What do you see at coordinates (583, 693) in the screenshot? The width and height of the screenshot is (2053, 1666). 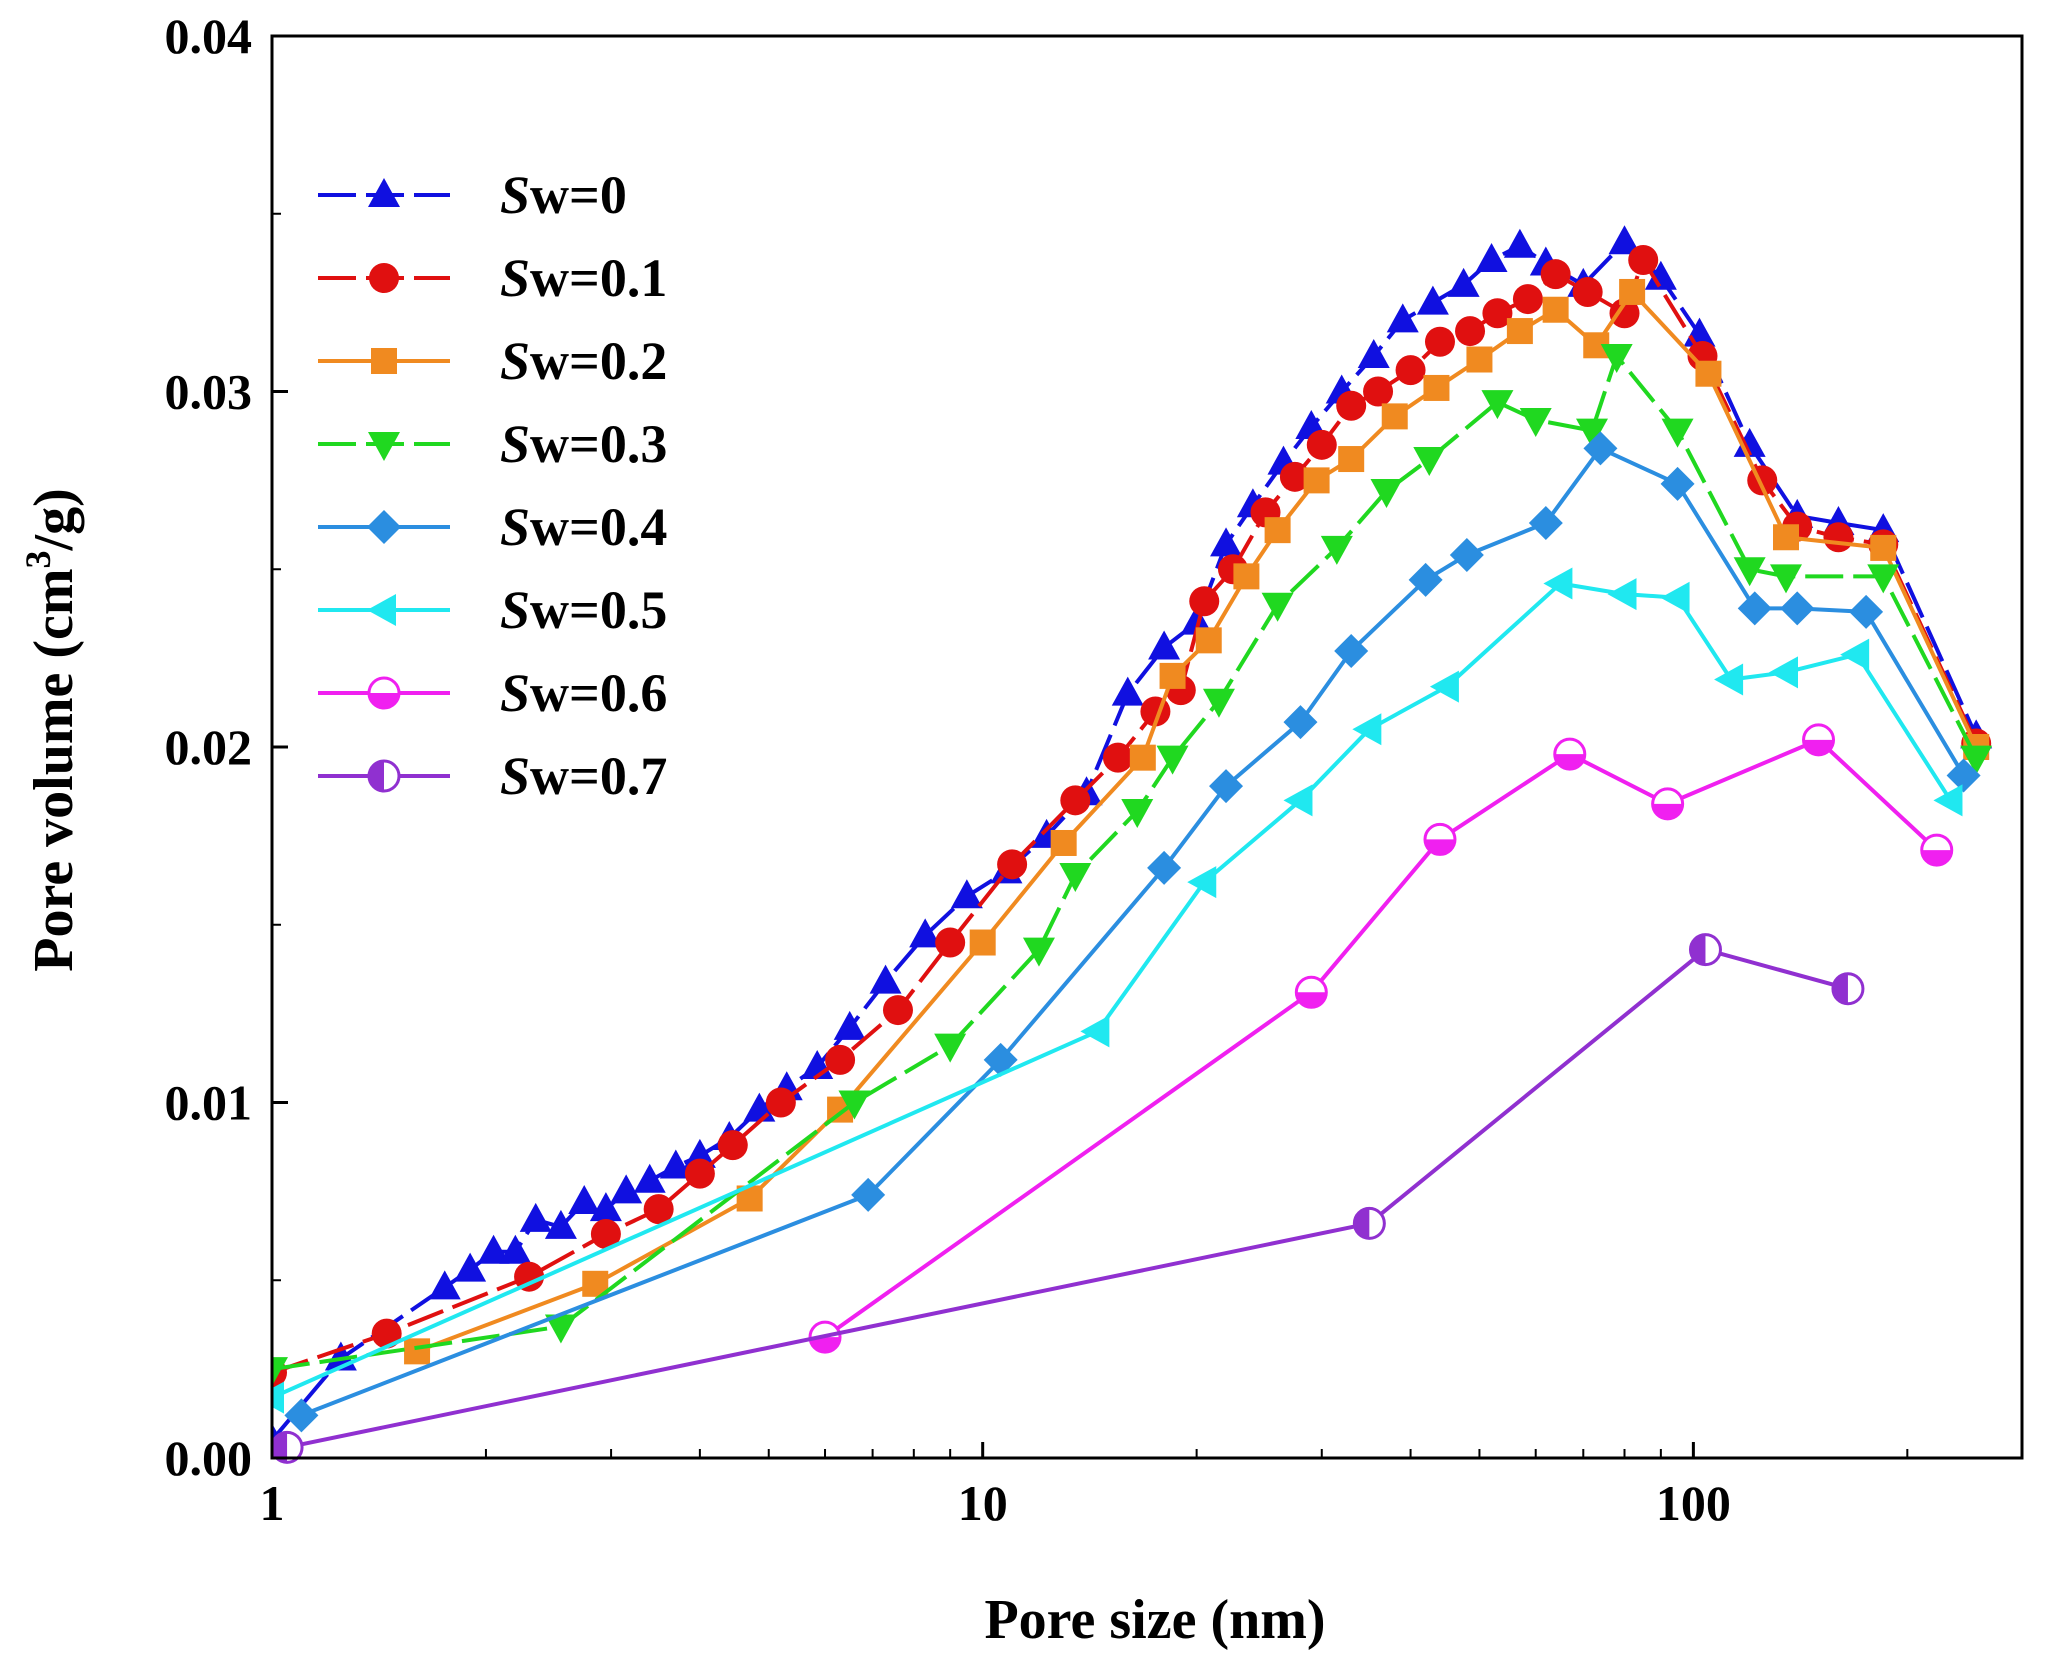 I see `legend-label: Sw=0.6` at bounding box center [583, 693].